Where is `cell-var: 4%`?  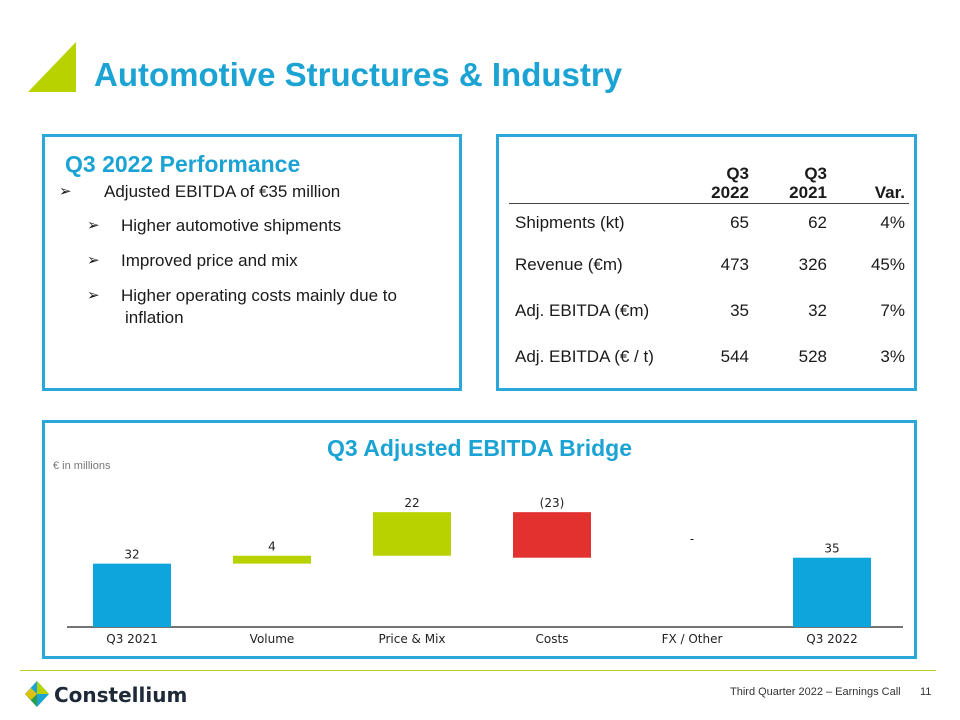 cell-var: 4% is located at coordinates (892, 222).